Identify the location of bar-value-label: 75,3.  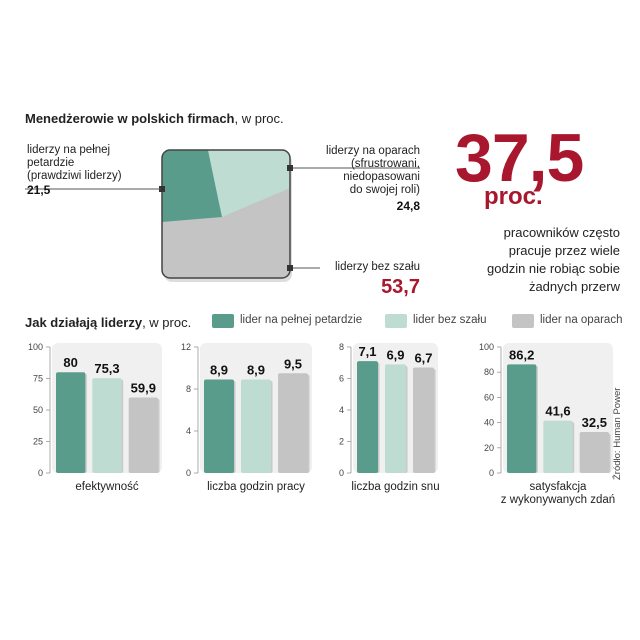
(106, 368).